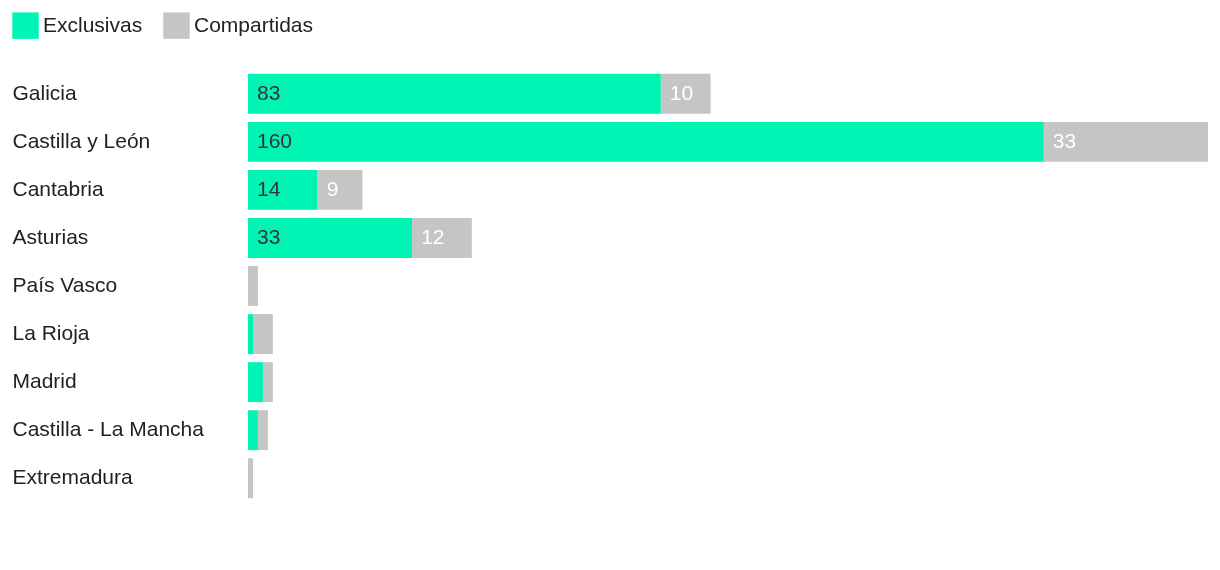 This screenshot has height=570, width=1220. What do you see at coordinates (275, 140) in the screenshot?
I see `data-label: 160` at bounding box center [275, 140].